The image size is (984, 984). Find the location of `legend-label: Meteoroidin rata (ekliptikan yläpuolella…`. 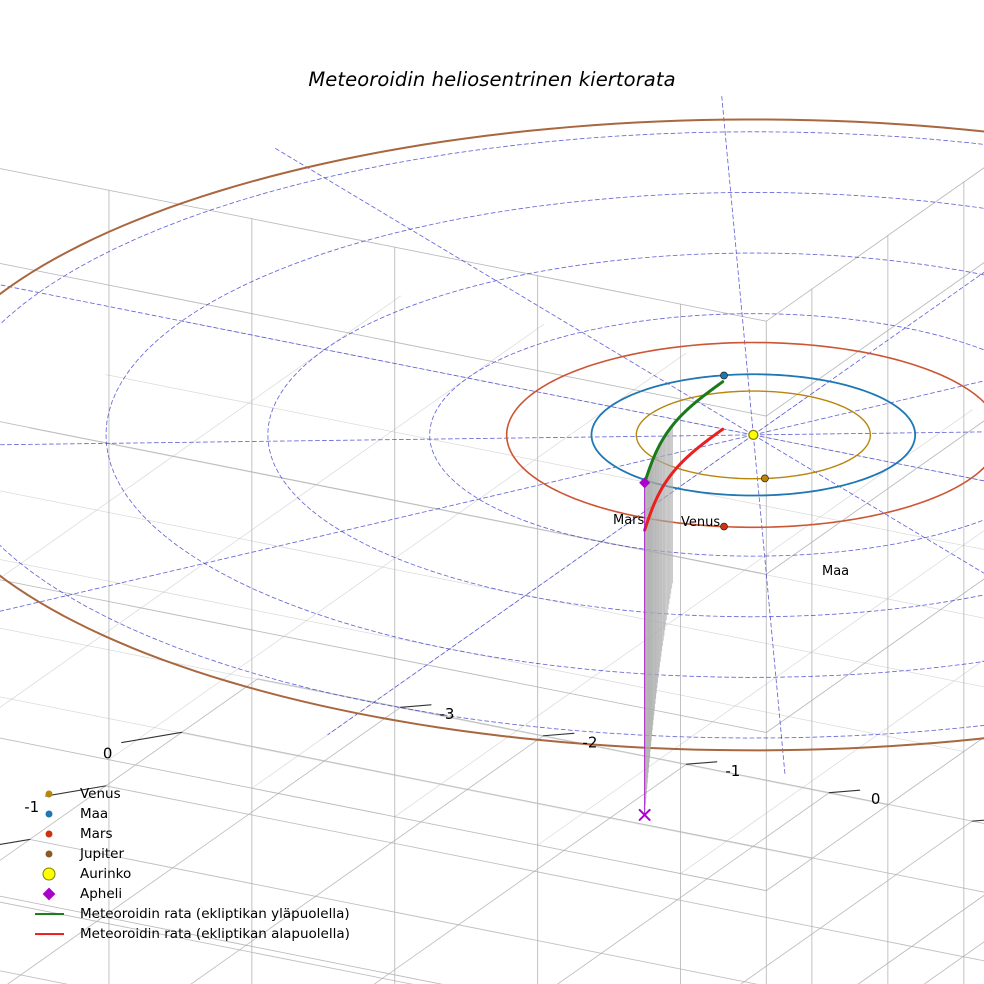

legend-label: Meteoroidin rata (ekliptikan yläpuolella… is located at coordinates (215, 914).